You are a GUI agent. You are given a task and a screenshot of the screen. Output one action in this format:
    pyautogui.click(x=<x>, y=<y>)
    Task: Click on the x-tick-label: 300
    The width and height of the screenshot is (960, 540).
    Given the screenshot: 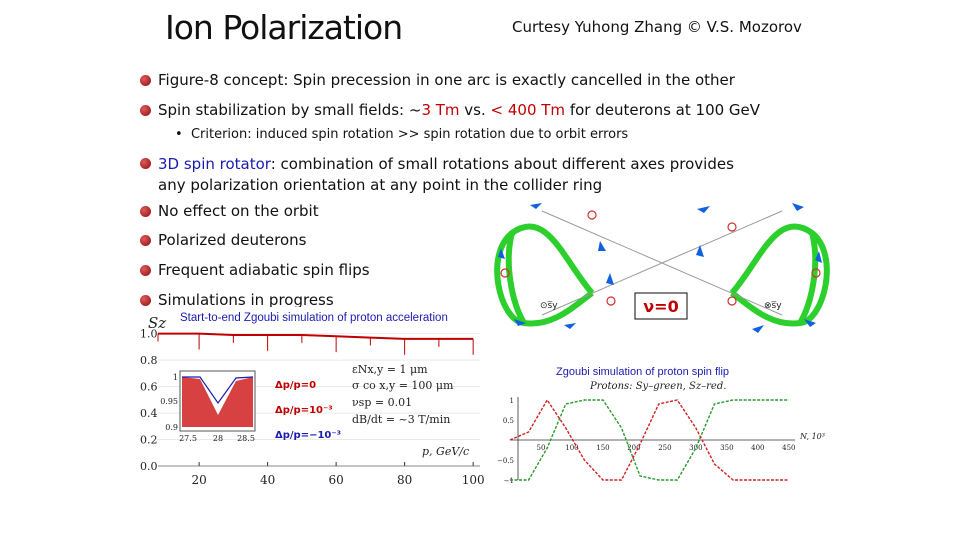 What is the action you would take?
    pyautogui.click(x=695, y=448)
    